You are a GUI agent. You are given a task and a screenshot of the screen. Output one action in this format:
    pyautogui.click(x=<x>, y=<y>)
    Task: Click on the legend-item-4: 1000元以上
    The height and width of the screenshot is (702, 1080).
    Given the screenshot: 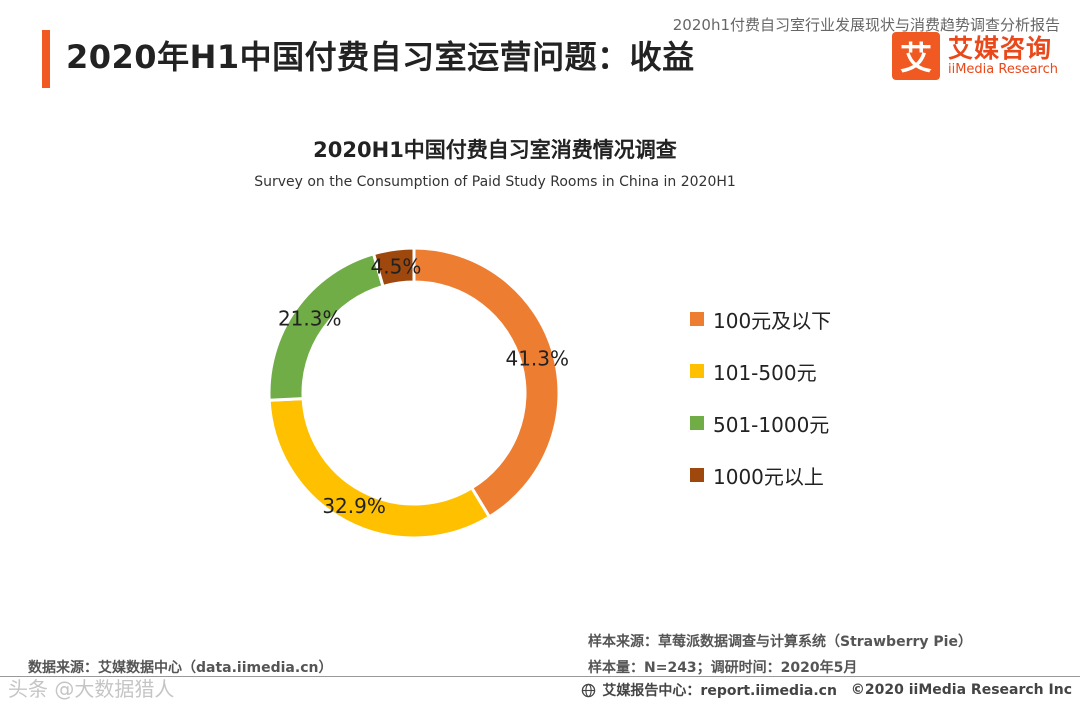 What is the action you would take?
    pyautogui.click(x=760, y=475)
    